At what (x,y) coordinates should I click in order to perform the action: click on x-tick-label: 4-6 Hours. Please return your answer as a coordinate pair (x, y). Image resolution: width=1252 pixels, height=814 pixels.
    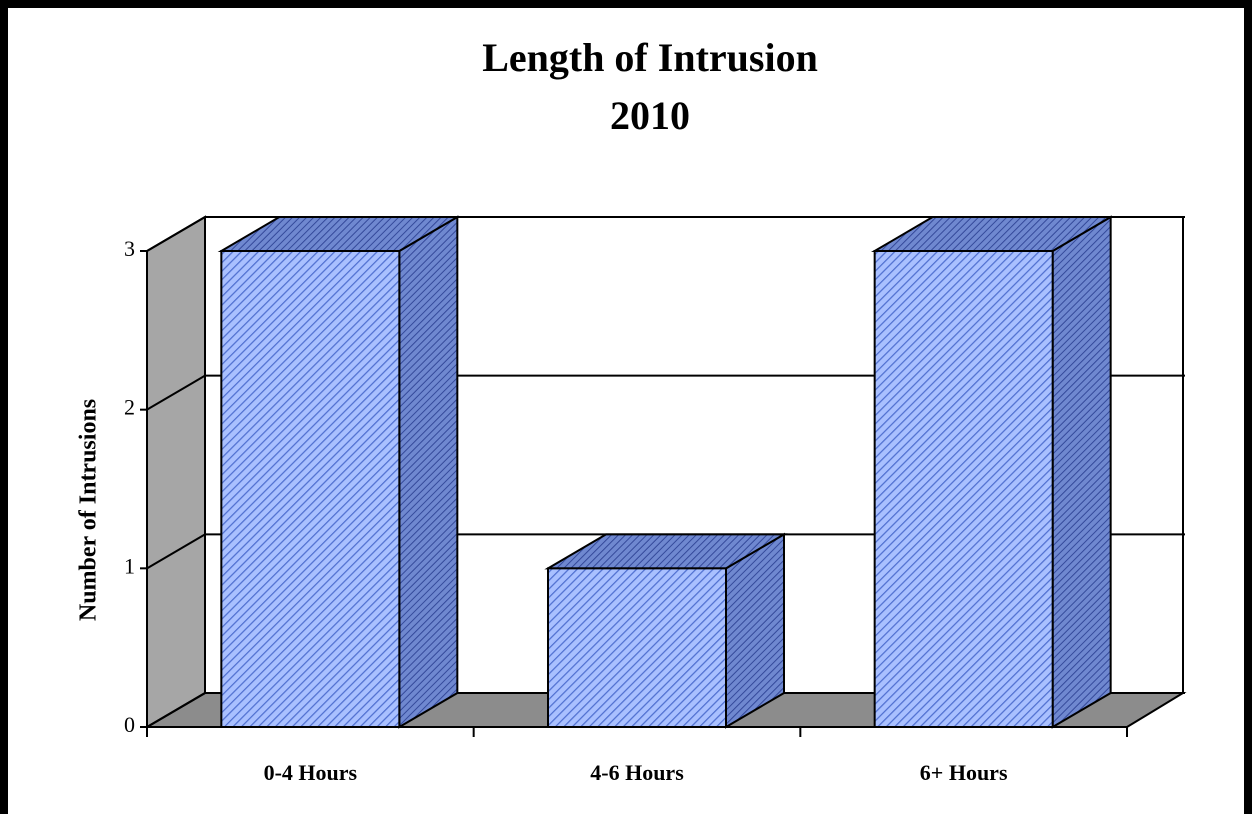
    Looking at the image, I should click on (637, 772).